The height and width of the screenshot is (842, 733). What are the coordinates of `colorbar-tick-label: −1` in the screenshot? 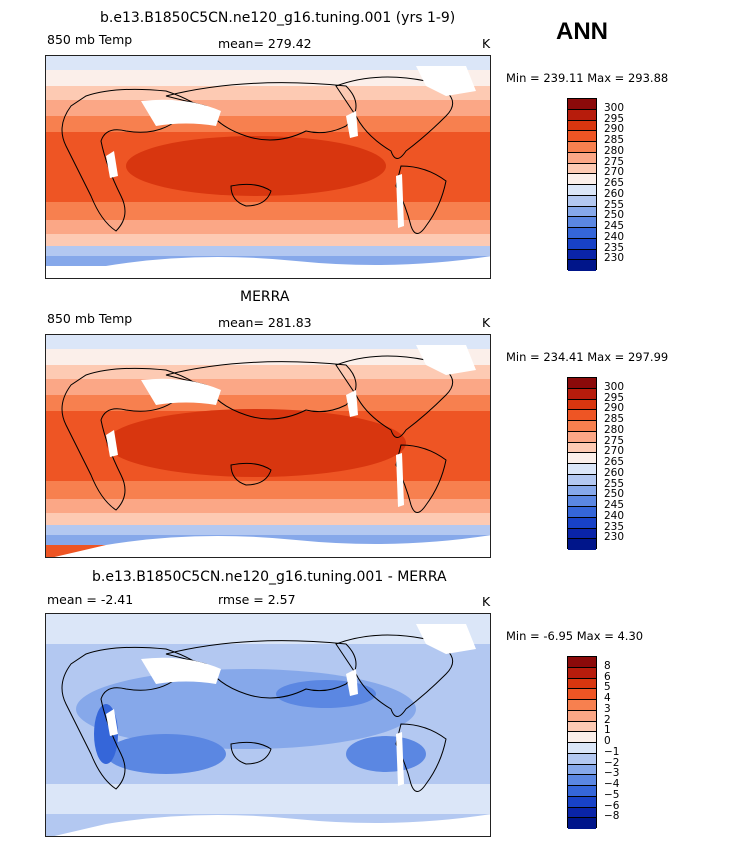 It's located at (612, 751).